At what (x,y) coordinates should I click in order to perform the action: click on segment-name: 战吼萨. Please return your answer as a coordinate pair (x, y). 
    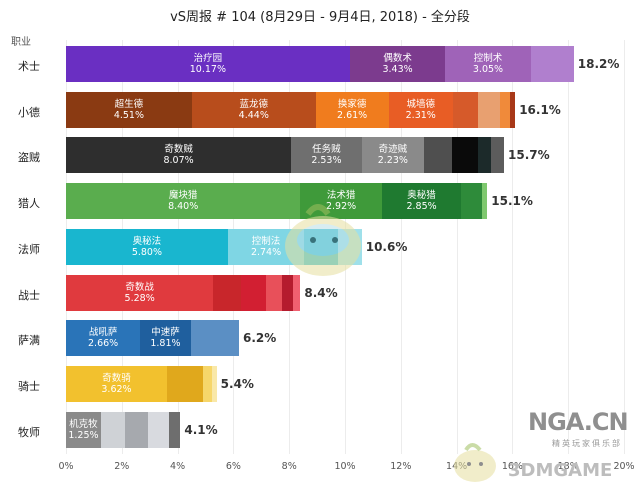
    Looking at the image, I should click on (103, 333).